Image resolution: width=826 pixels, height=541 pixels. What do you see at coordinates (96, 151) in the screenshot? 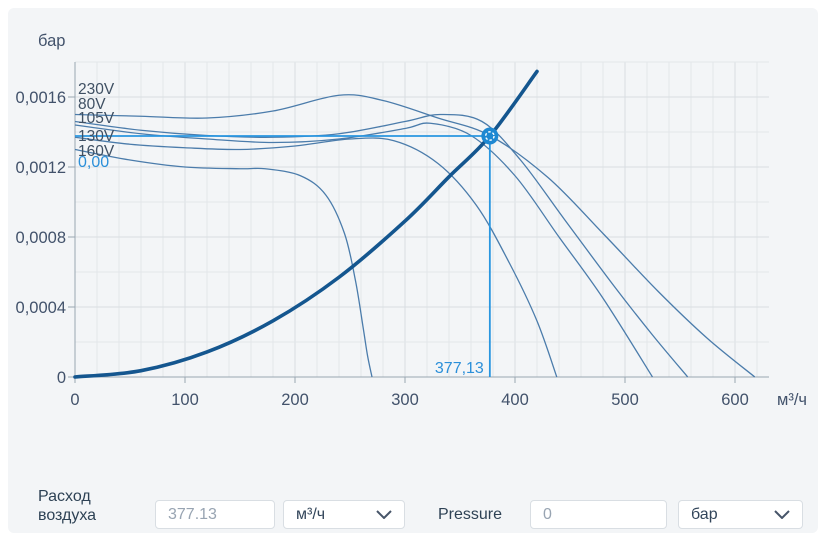
I see `svg-text: 160V` at bounding box center [96, 151].